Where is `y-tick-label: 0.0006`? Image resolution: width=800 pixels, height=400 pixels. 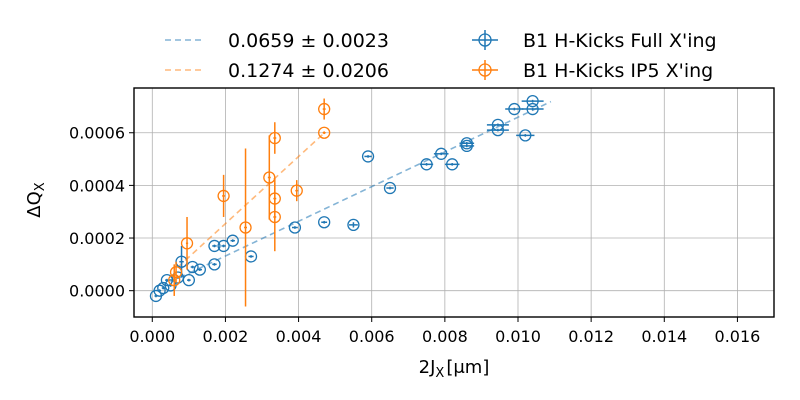 y-tick-label: 0.0006 is located at coordinates (97, 133).